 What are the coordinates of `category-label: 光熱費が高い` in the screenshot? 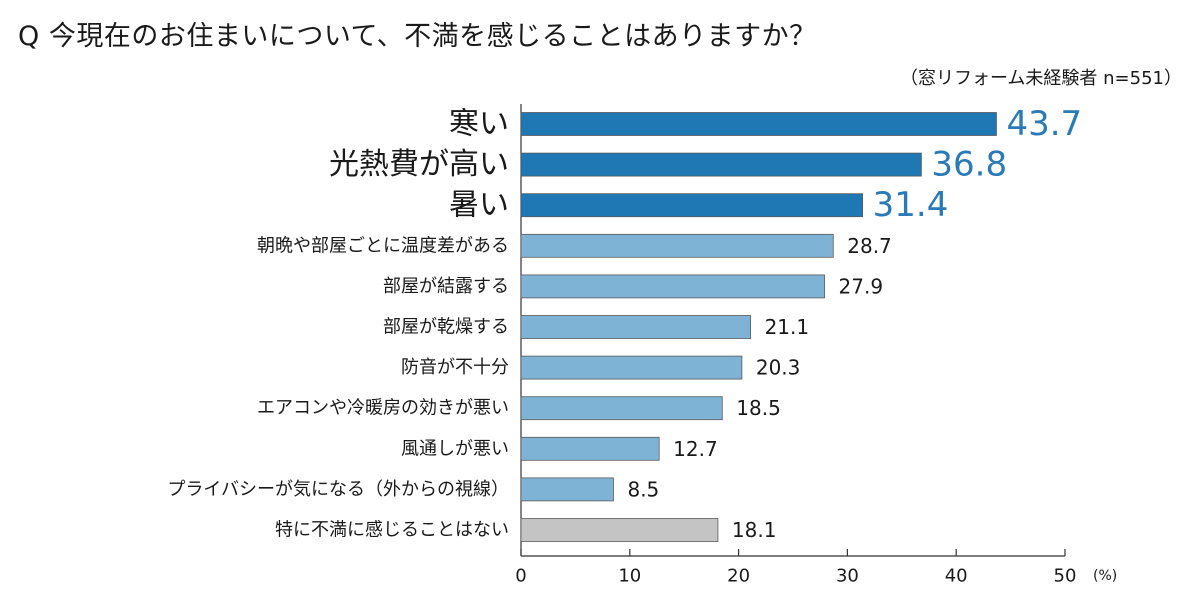 It's located at (419, 164).